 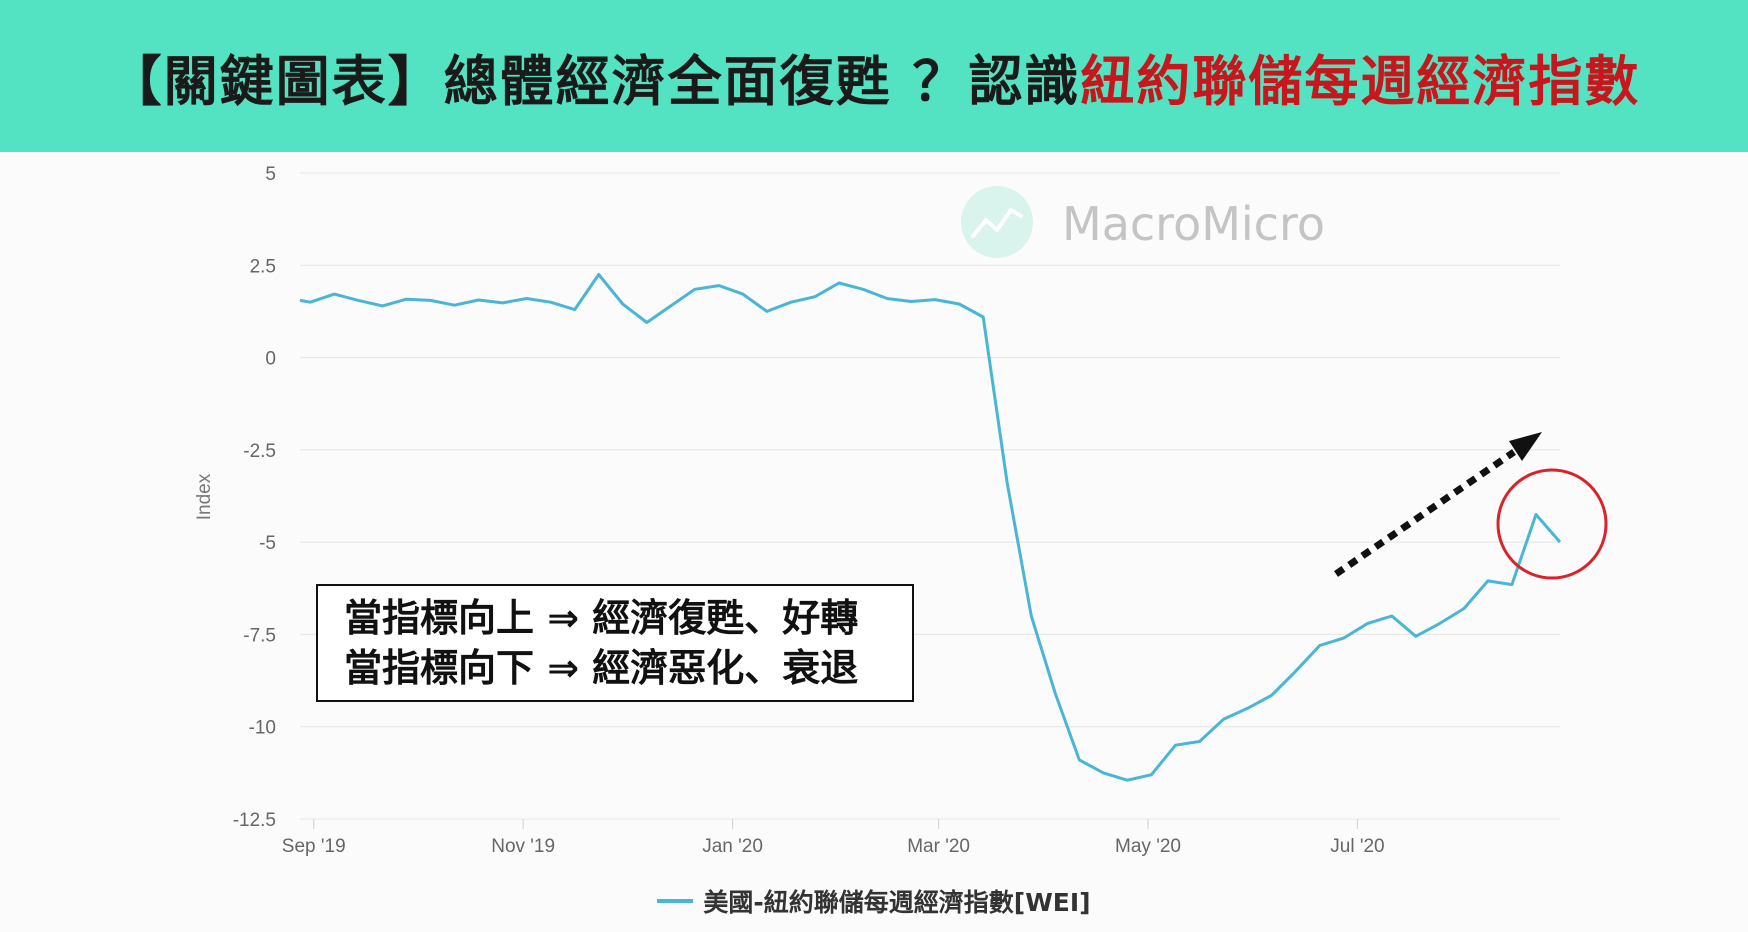 I want to click on highlight-circle, so click(x=1552, y=524).